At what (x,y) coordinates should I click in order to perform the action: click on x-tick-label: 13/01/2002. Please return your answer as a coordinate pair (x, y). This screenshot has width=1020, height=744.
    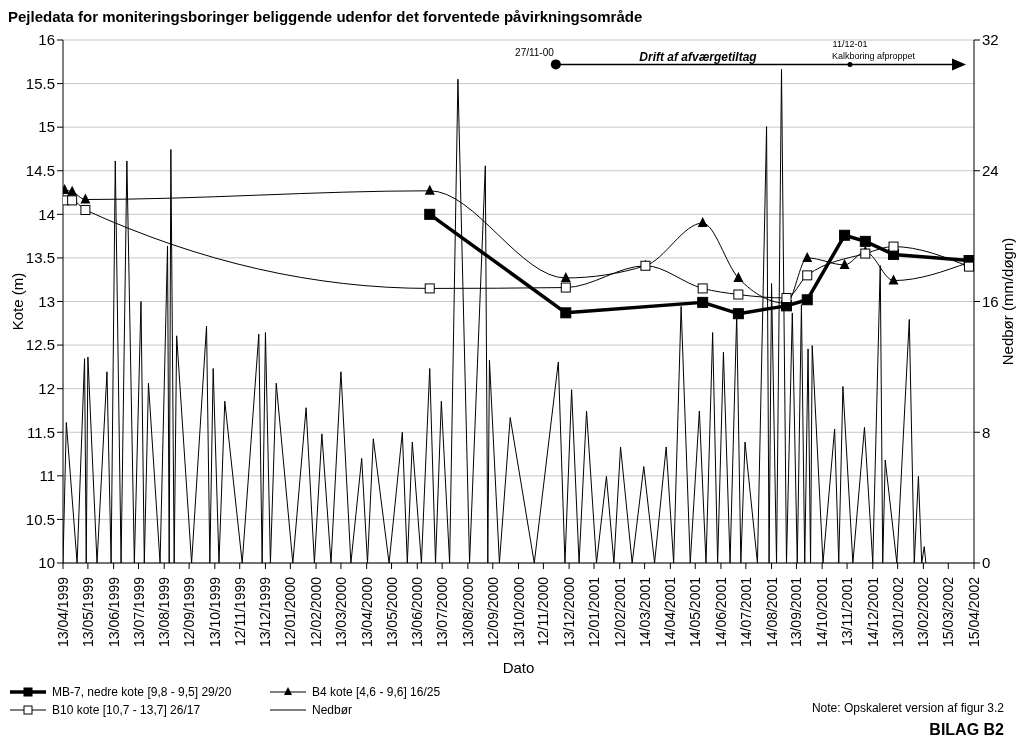
    Looking at the image, I should click on (897, 612).